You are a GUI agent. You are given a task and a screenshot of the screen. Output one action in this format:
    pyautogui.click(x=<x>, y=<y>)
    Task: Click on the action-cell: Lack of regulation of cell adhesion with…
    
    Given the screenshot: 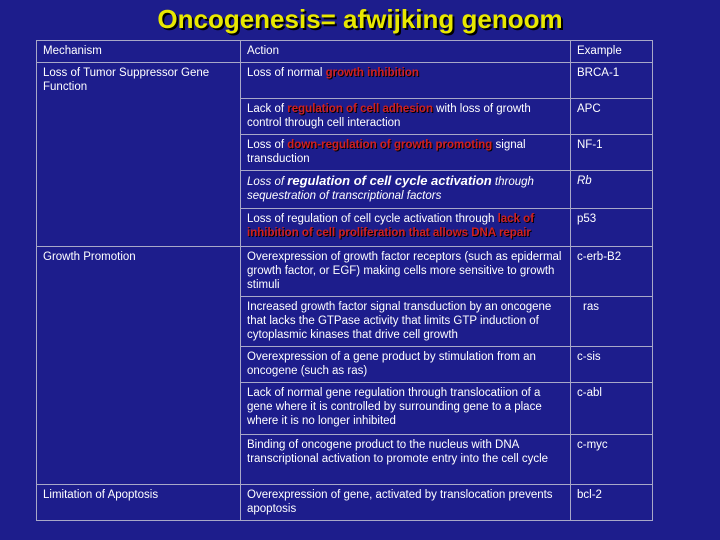 What is the action you would take?
    pyautogui.click(x=405, y=116)
    